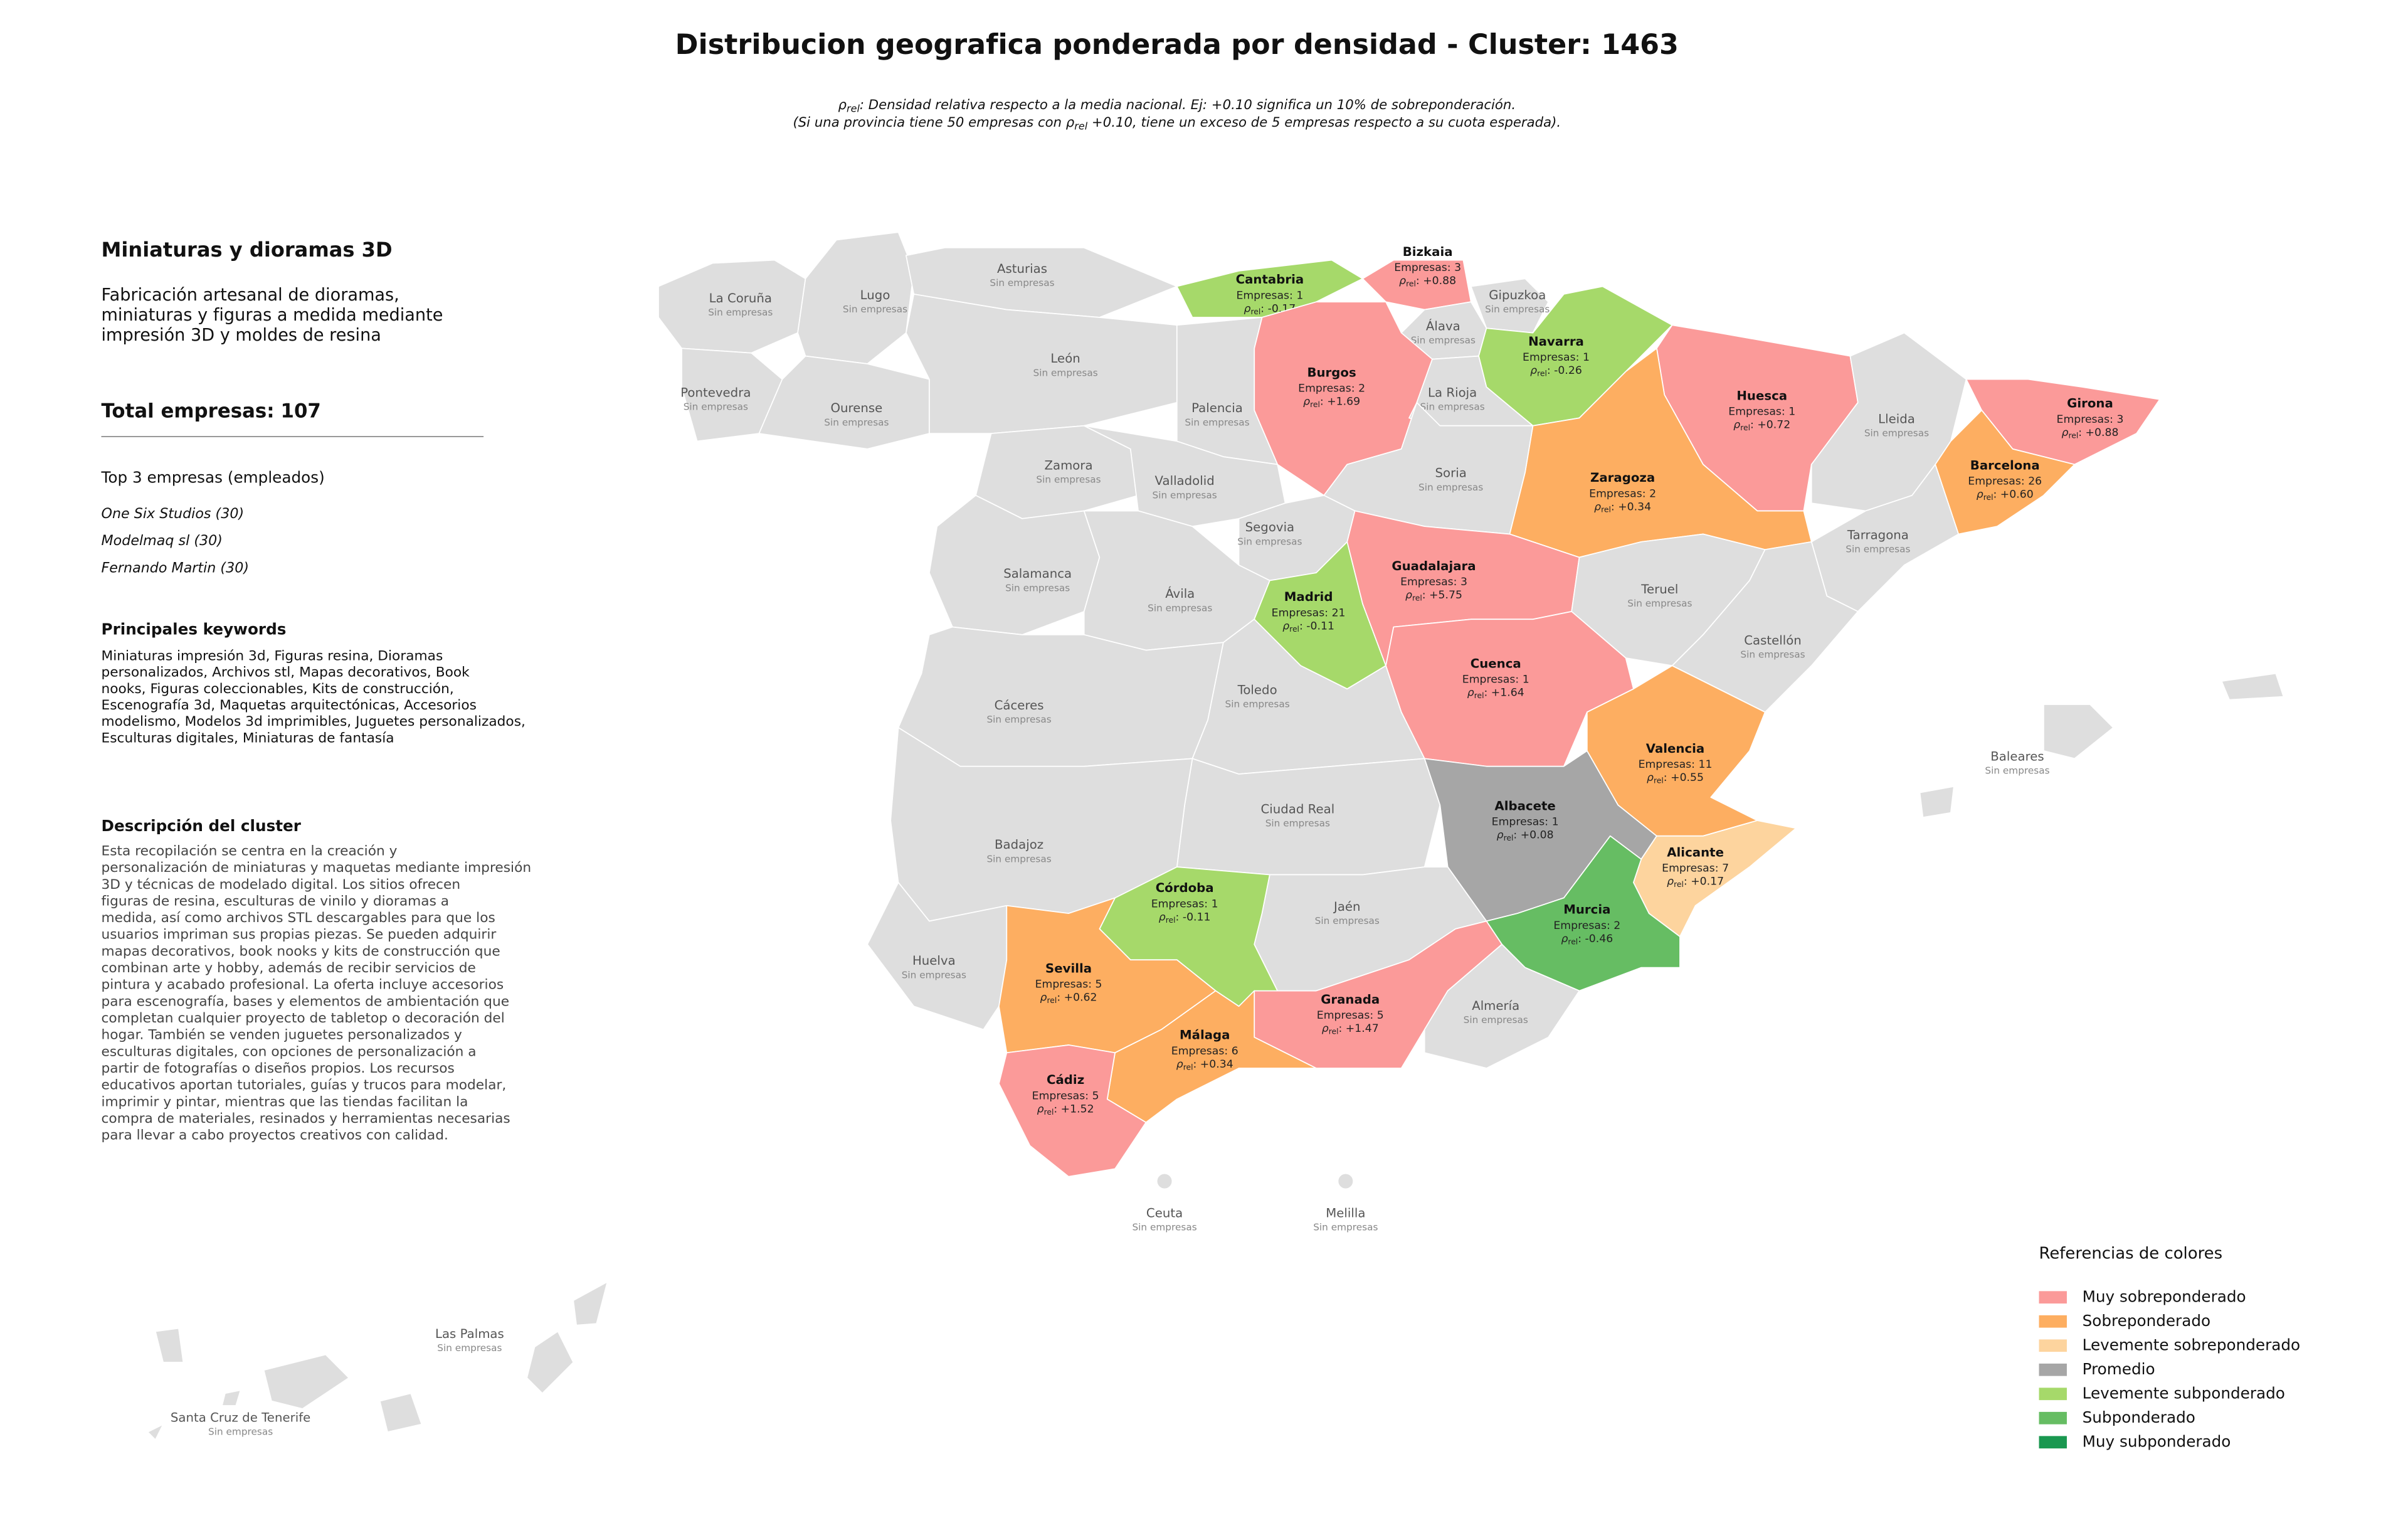 Image resolution: width=2408 pixels, height=1528 pixels. Describe the element at coordinates (2013, 495) in the screenshot. I see `rho-value: : +0.60` at that location.